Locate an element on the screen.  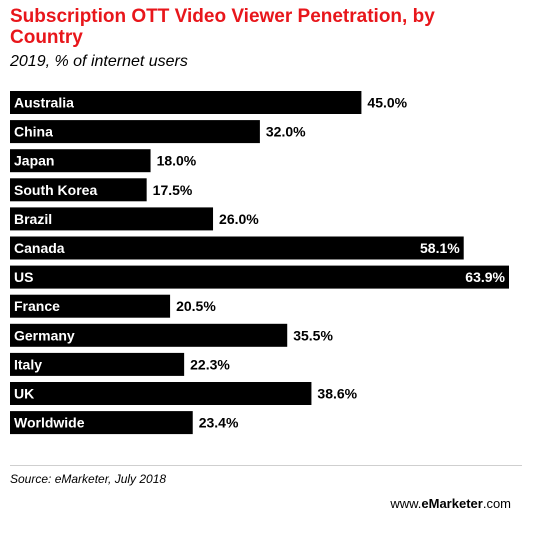
category-label: South Korea is located at coordinates (55, 190).